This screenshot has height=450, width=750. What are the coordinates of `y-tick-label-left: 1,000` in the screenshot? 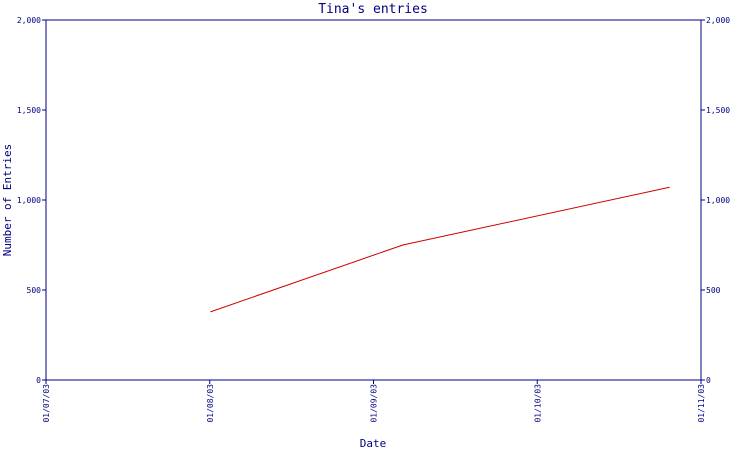 It's located at (29, 200).